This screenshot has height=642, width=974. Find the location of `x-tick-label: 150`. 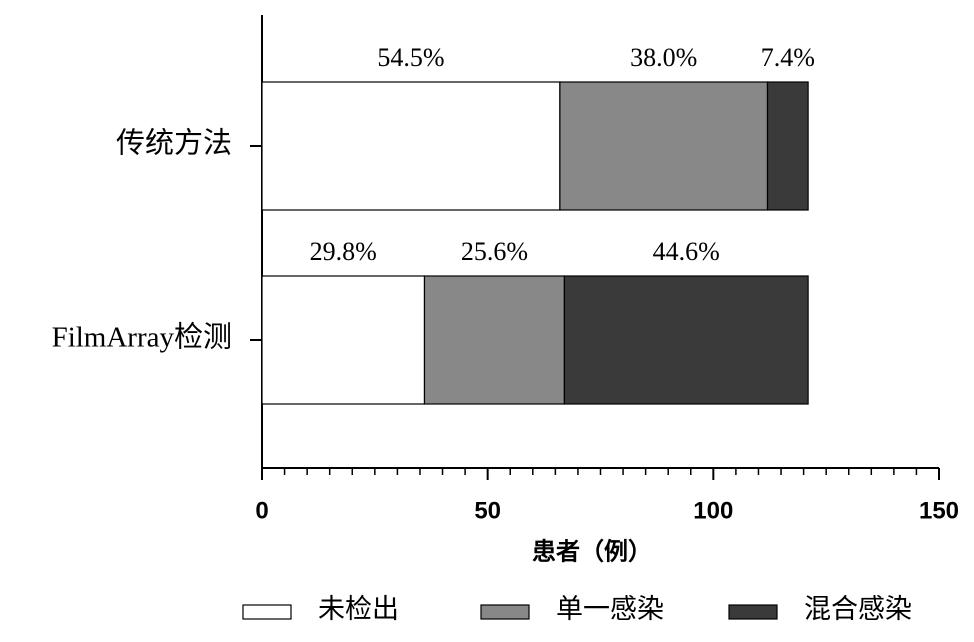

x-tick-label: 150 is located at coordinates (939, 510).